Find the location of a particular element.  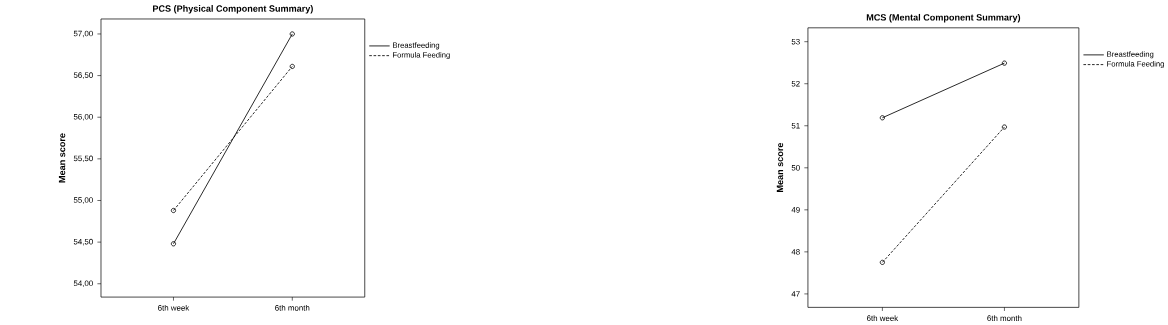

chart-title: PCS (Physical Component Summary) is located at coordinates (233, 9).